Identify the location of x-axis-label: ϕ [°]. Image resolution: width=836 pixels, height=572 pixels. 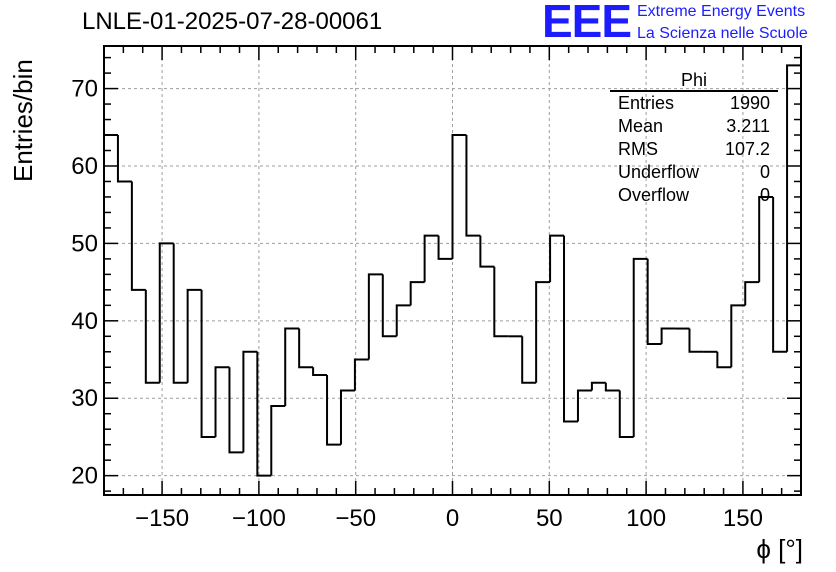
(779, 549).